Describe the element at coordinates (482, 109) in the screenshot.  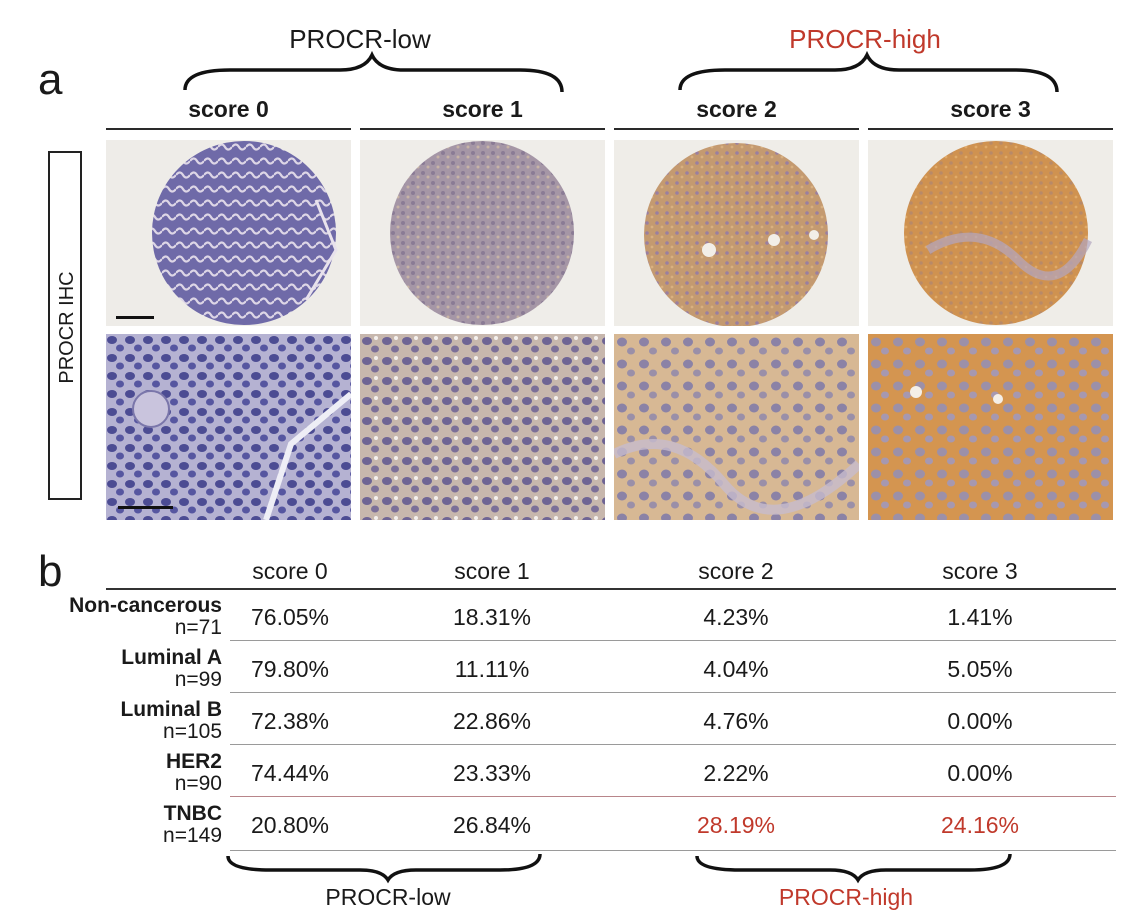
I see `score-1-header: score 1` at that location.